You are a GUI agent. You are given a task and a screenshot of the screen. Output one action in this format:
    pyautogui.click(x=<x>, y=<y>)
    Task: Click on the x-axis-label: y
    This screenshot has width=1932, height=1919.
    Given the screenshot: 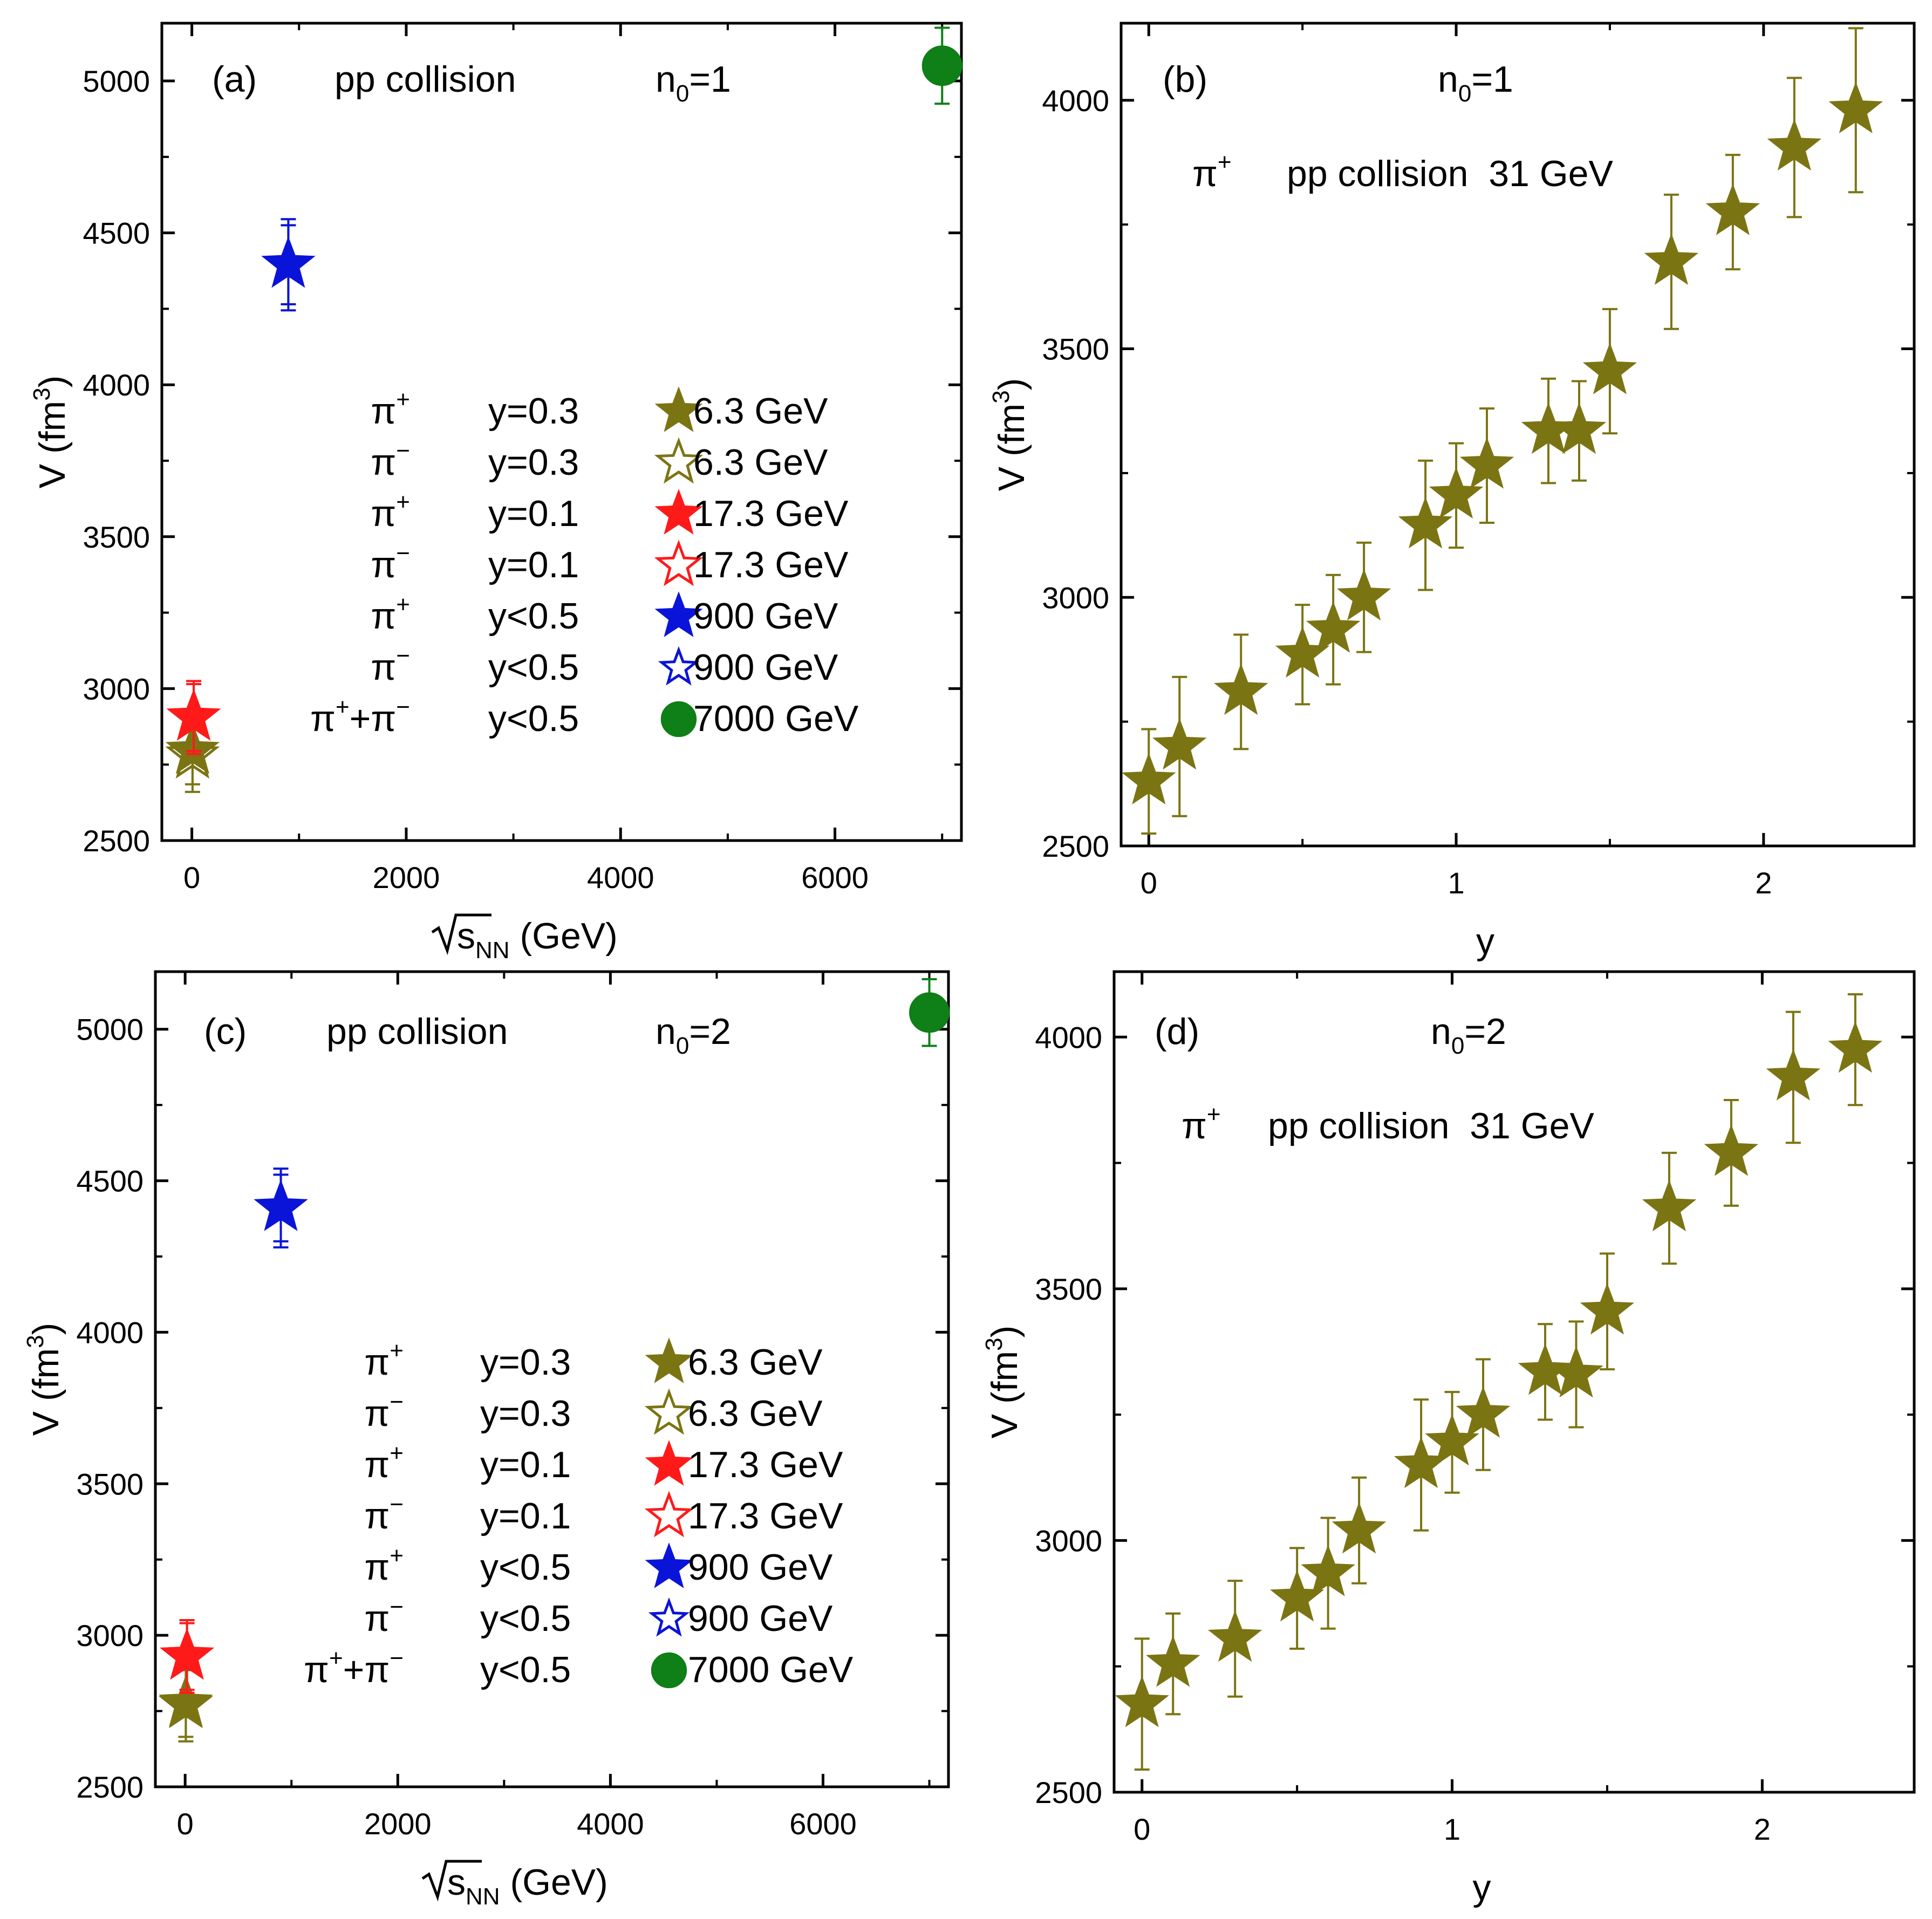 What is the action you would take?
    pyautogui.click(x=1482, y=1887)
    